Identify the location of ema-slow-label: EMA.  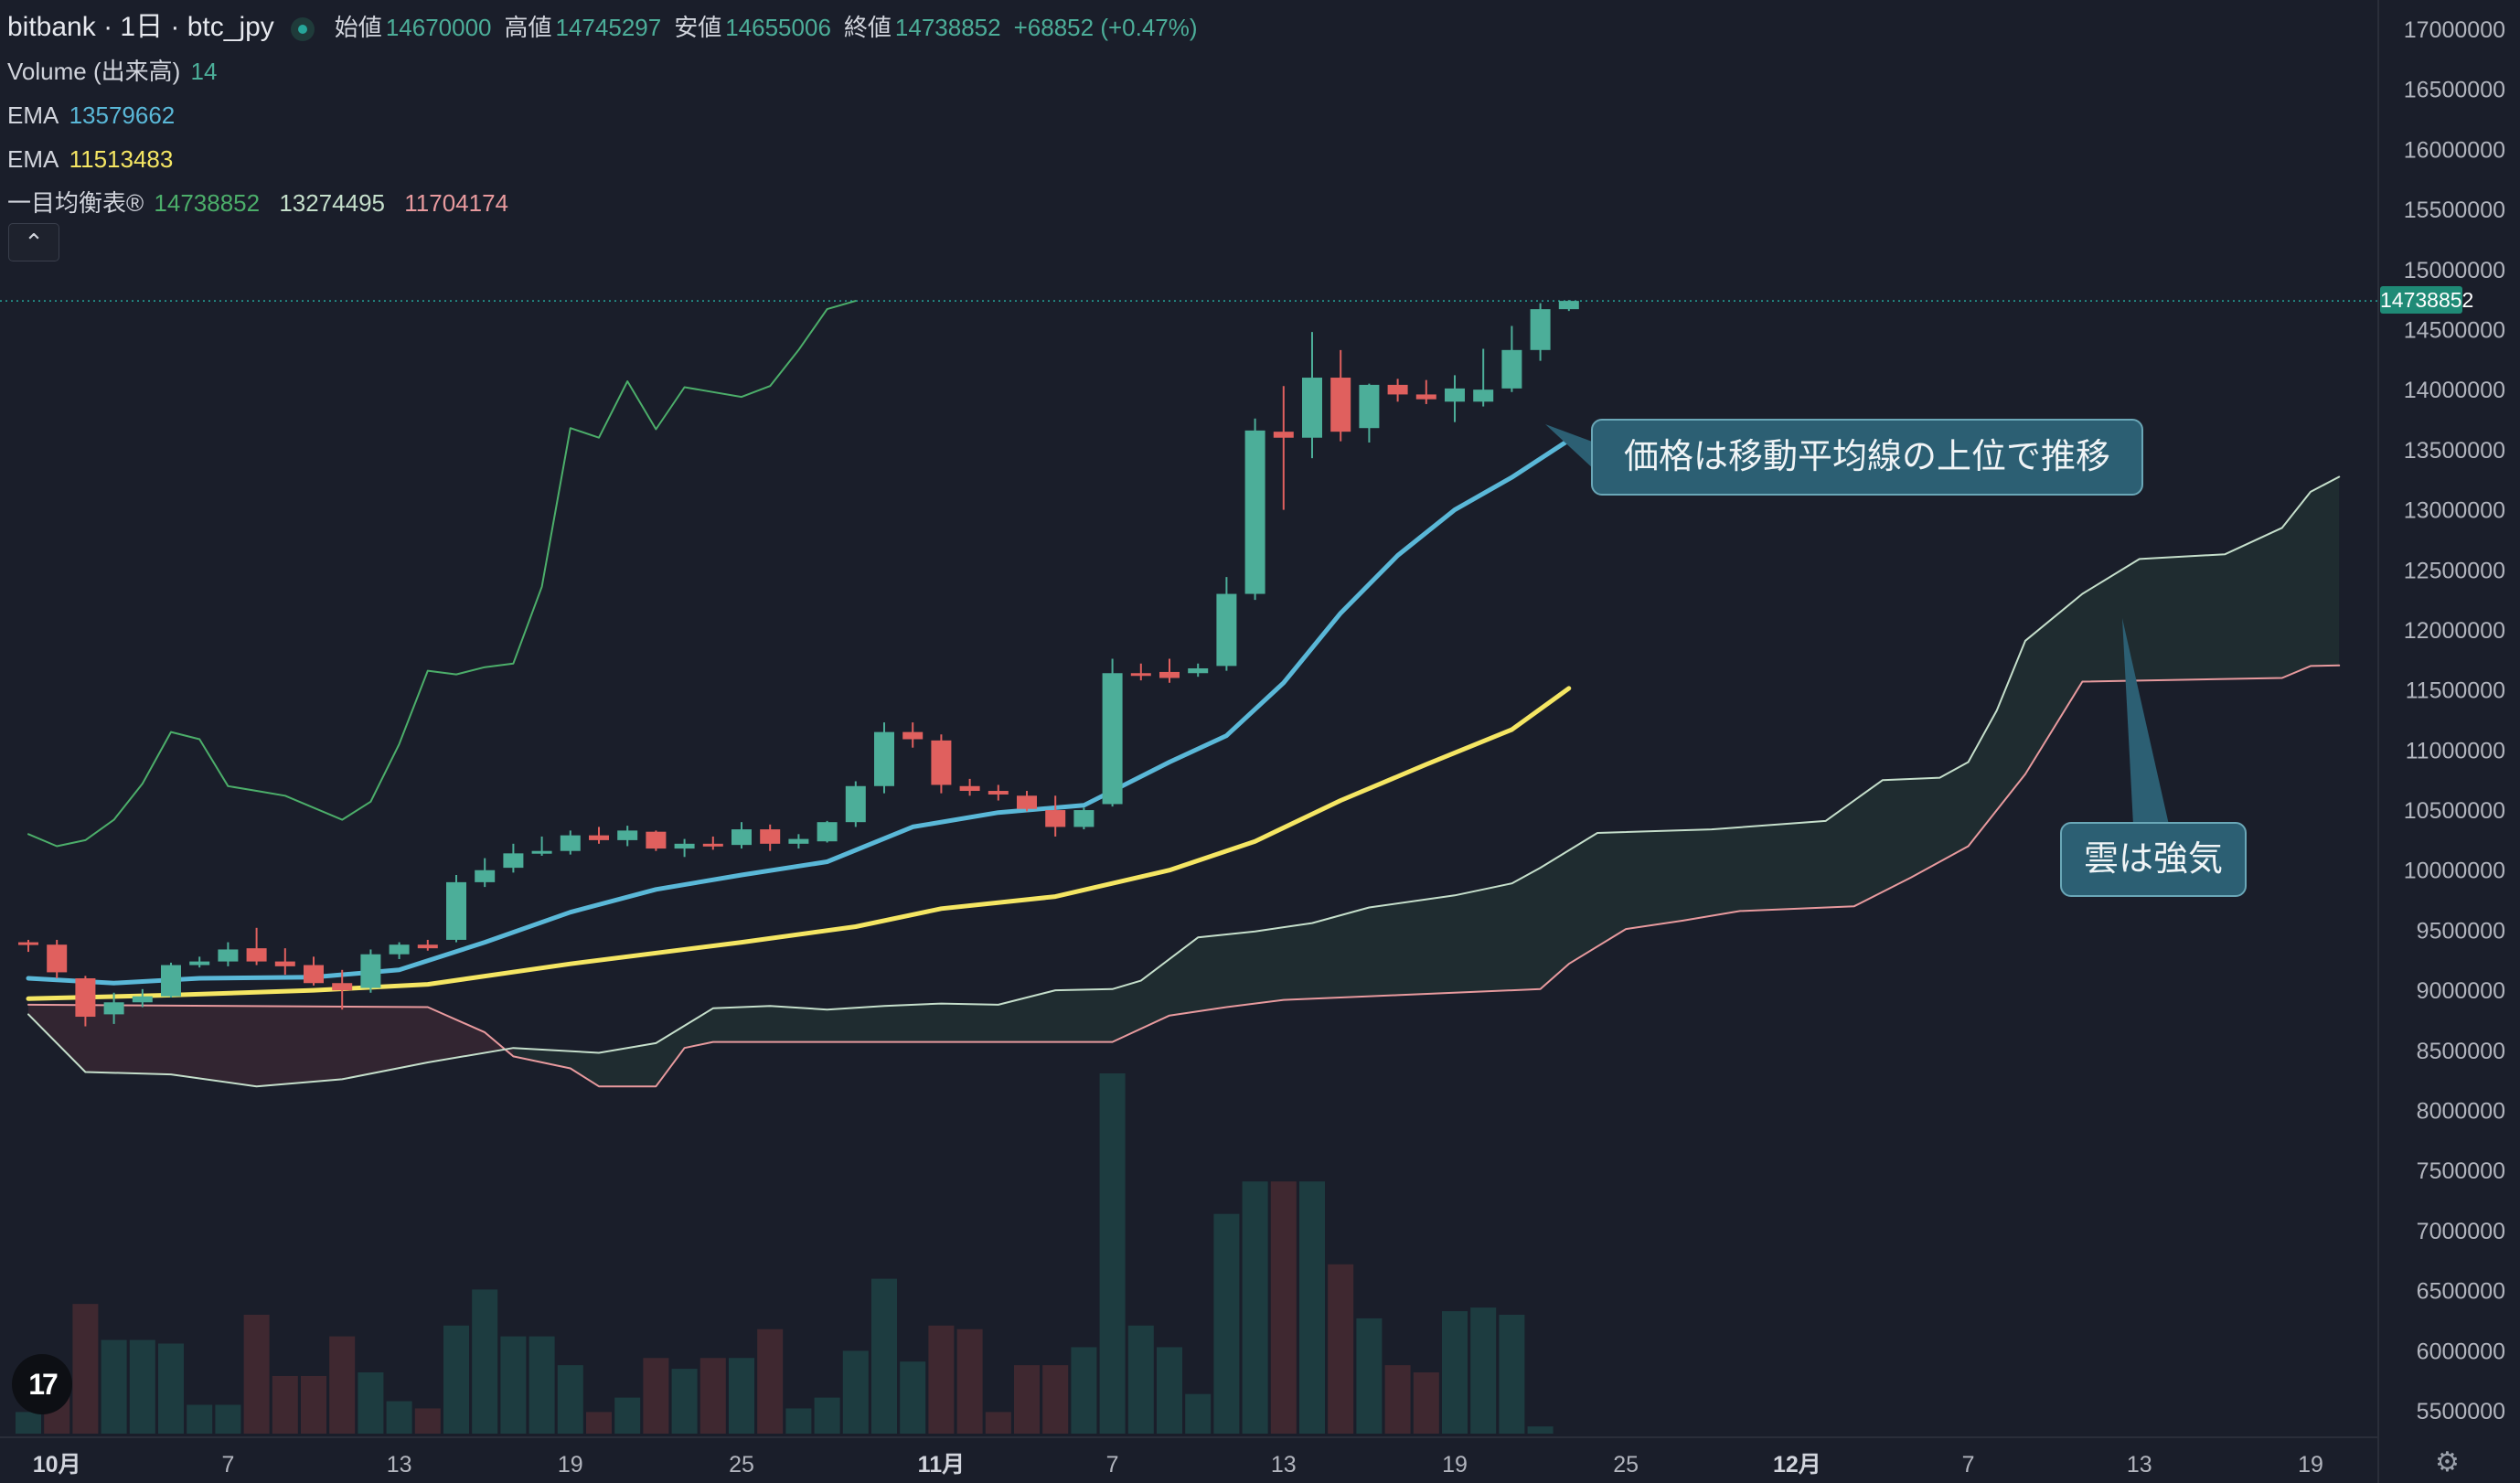
(33, 159).